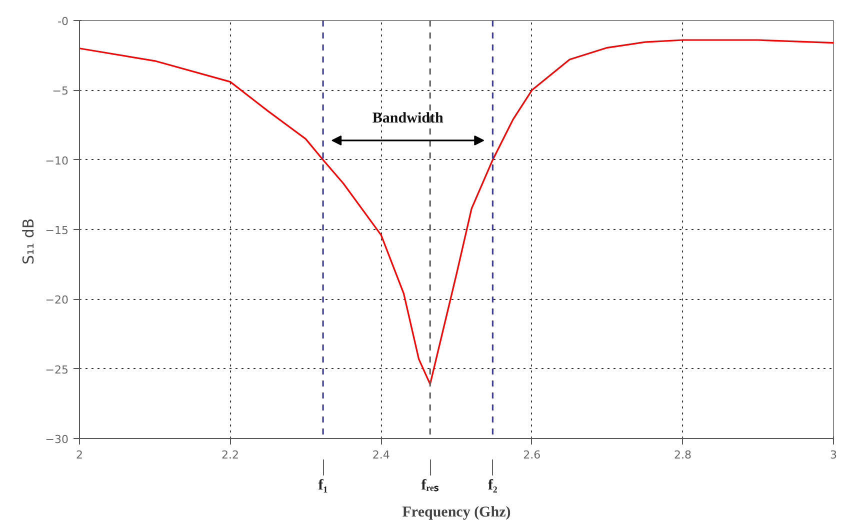 The image size is (847, 523). I want to click on y-tick-label: −30, so click(57, 439).